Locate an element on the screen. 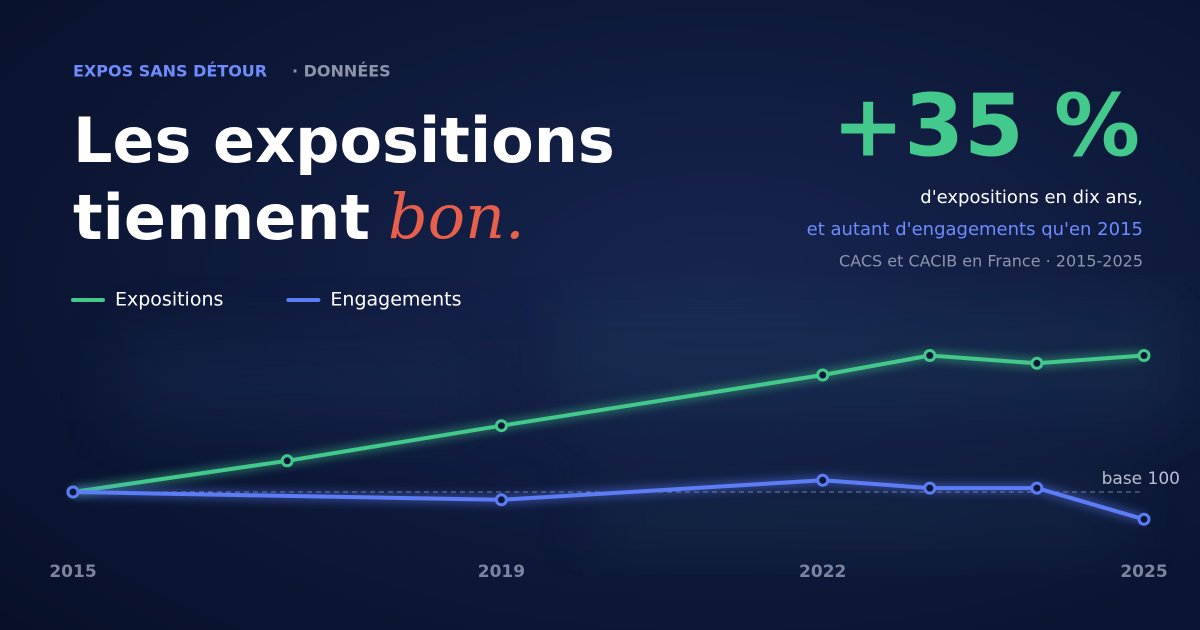 The width and height of the screenshot is (1200, 630). x-tick-label: 2015 is located at coordinates (72, 572).